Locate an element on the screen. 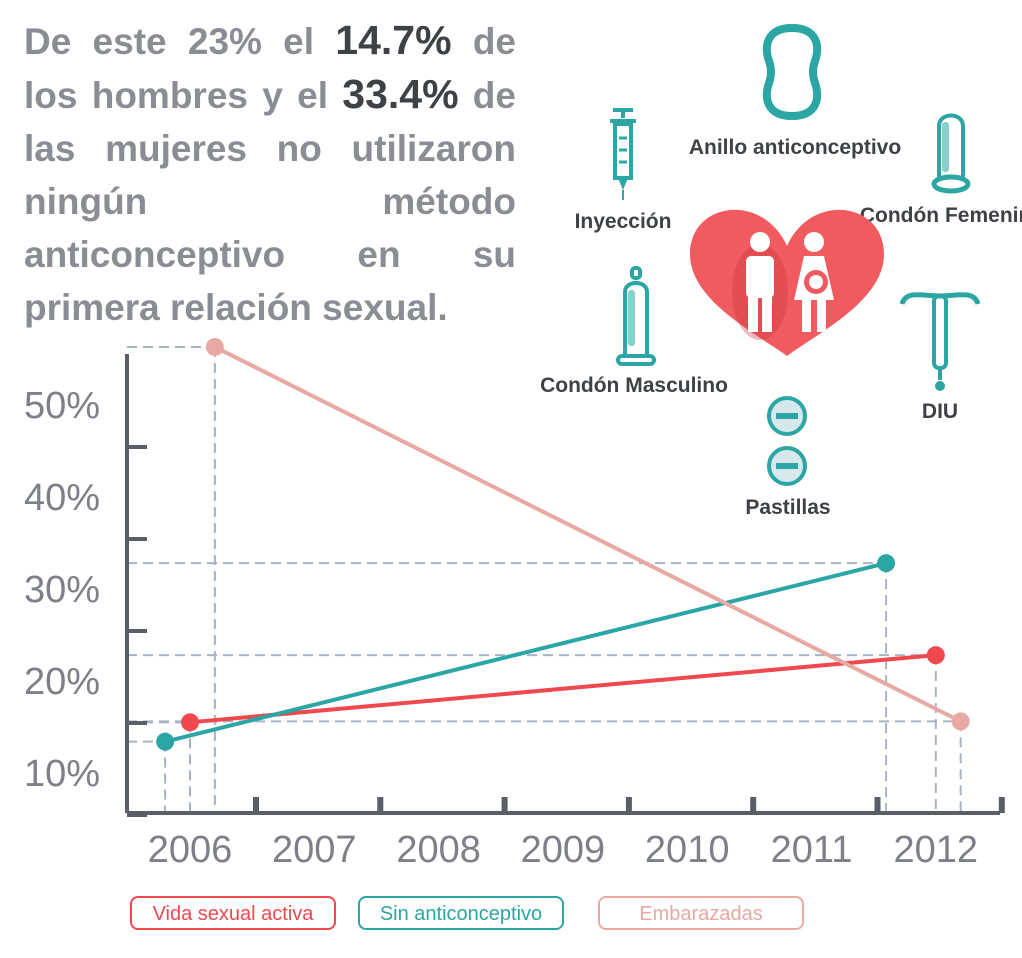 The width and height of the screenshot is (1022, 958). method-label-male-condom: Condón Masculino is located at coordinates (634, 385).